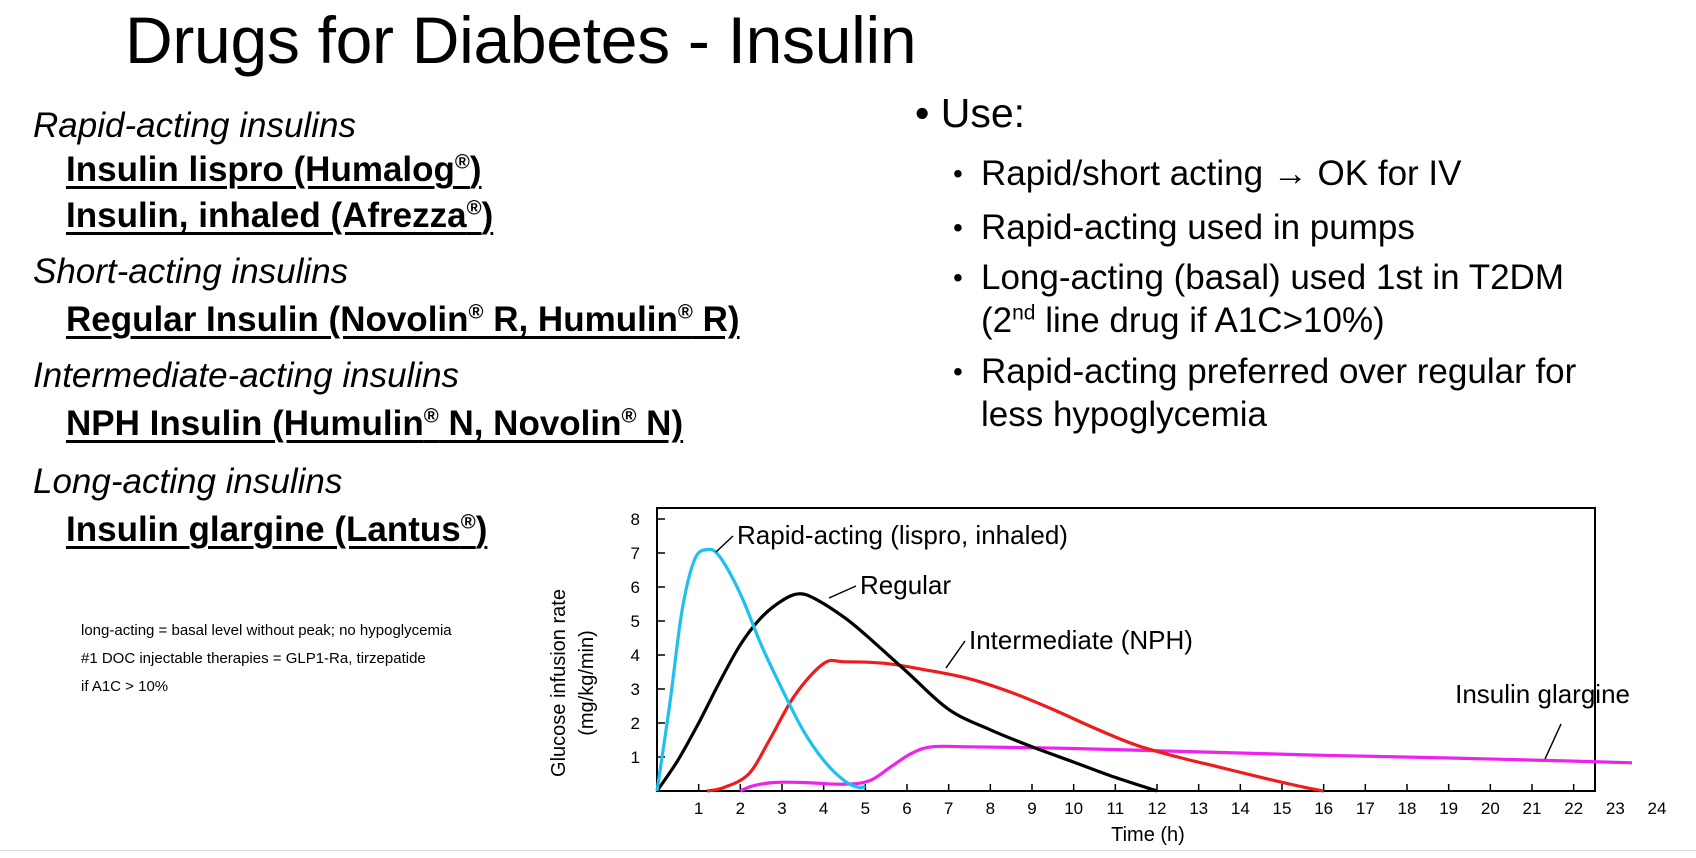 This screenshot has height=858, width=1696. Describe the element at coordinates (740, 808) in the screenshot. I see `x-tick-label: 2` at that location.